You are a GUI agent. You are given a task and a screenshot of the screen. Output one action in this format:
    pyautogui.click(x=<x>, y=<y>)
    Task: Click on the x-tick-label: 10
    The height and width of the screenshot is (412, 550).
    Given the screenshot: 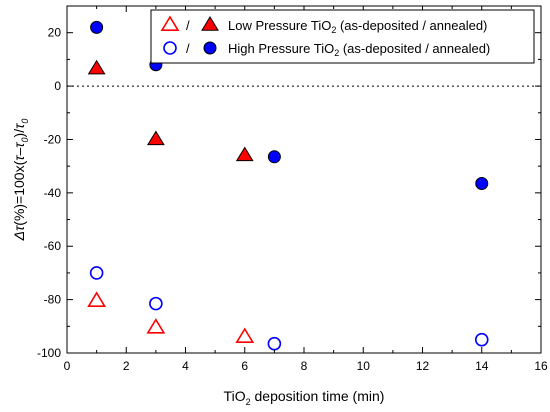 What is the action you would take?
    pyautogui.click(x=364, y=366)
    